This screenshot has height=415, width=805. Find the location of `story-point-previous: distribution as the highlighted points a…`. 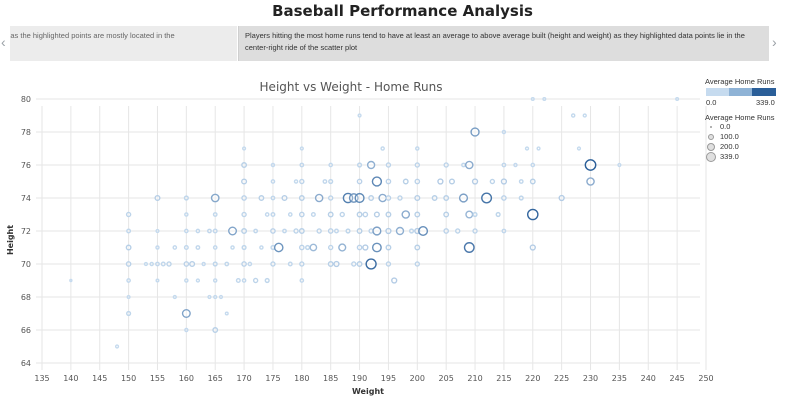

story-point-previous: distribution as the highlighted points a… is located at coordinates (123, 43).